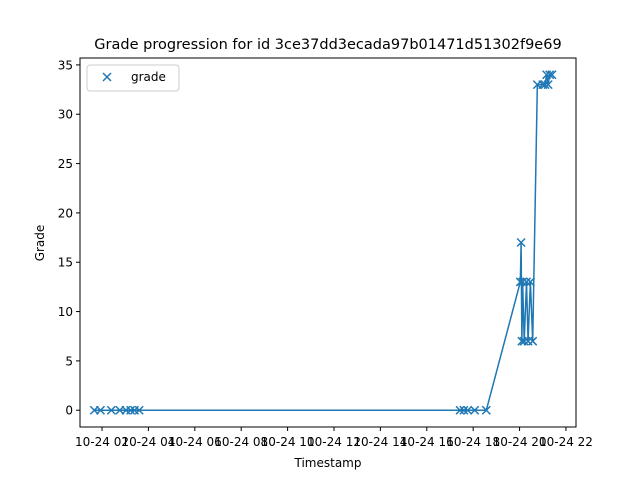 The width and height of the screenshot is (640, 480). Describe the element at coordinates (65, 164) in the screenshot. I see `y-tick-label: 25` at that location.